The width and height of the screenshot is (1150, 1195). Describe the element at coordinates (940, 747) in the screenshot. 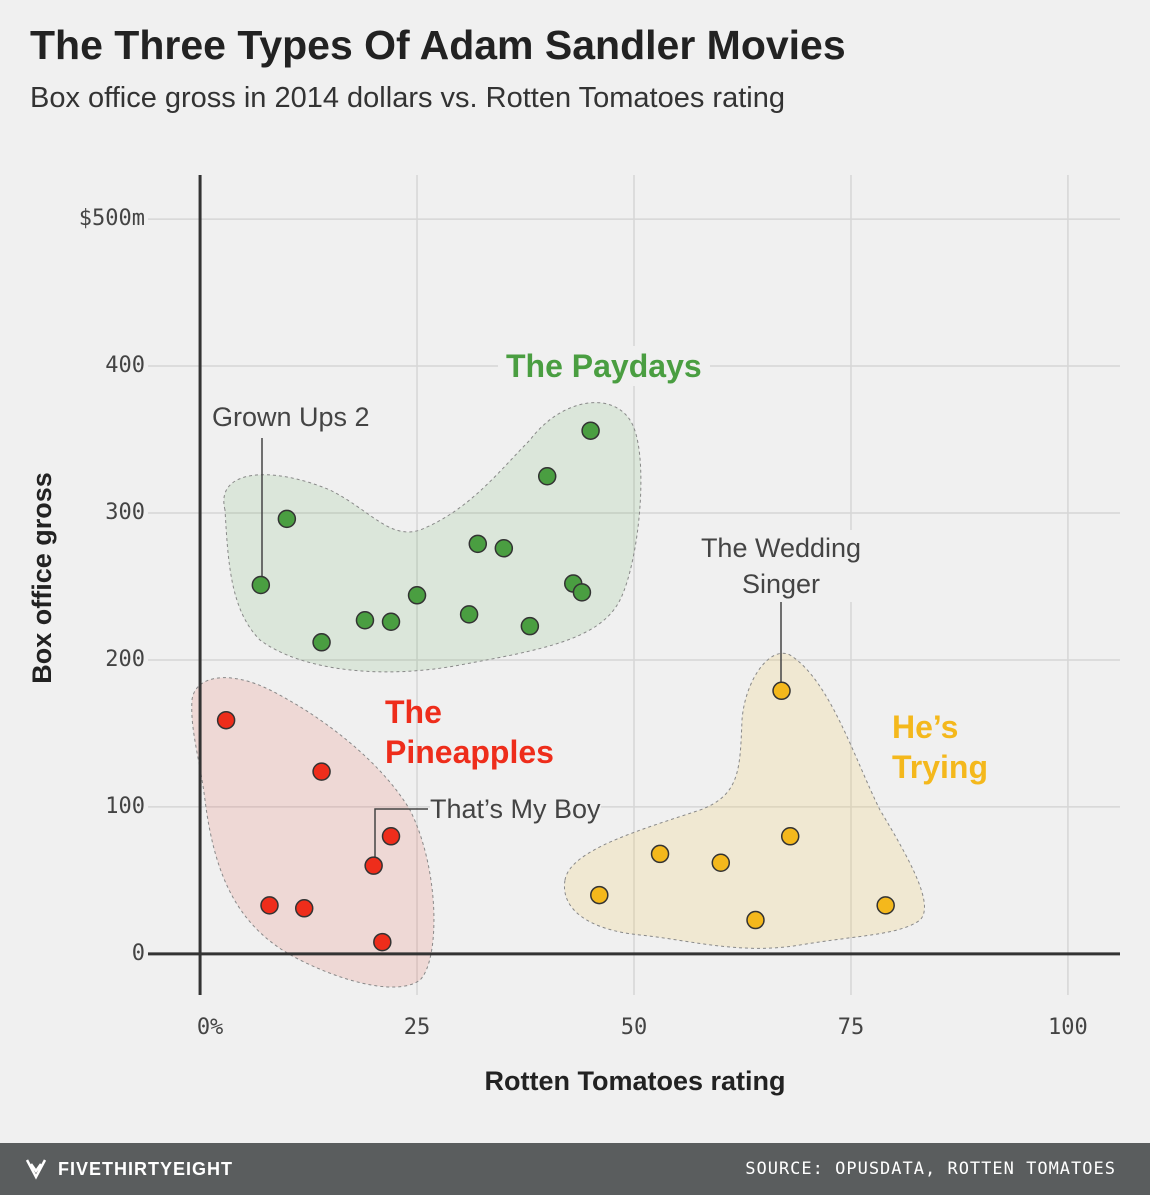

I see `series-label: He’s Trying` at that location.